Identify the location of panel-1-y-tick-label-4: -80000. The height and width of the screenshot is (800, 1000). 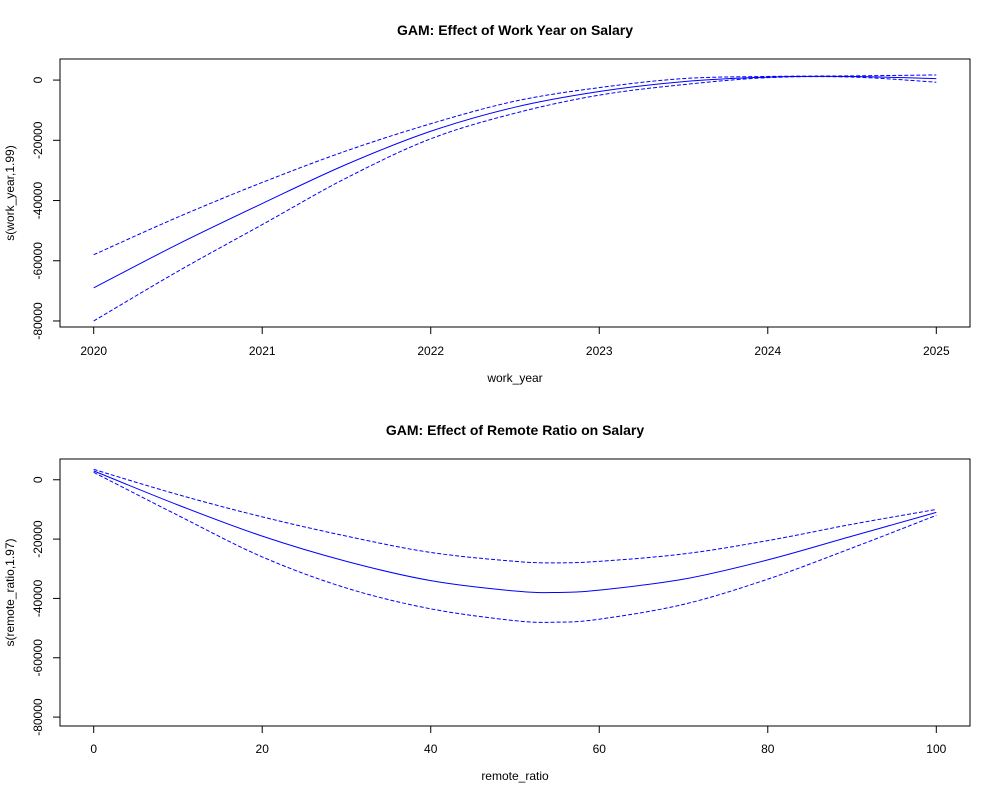
(38, 321).